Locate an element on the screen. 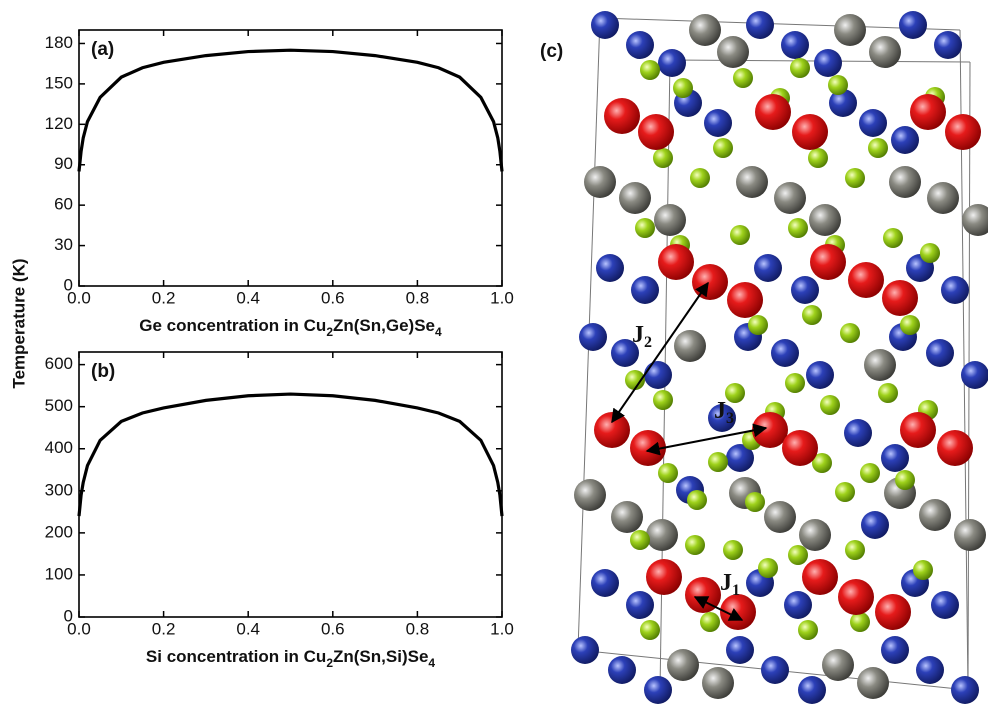 Image resolution: width=988 pixels, height=705 pixels. y-tick-label: 500 is located at coordinates (59, 405).